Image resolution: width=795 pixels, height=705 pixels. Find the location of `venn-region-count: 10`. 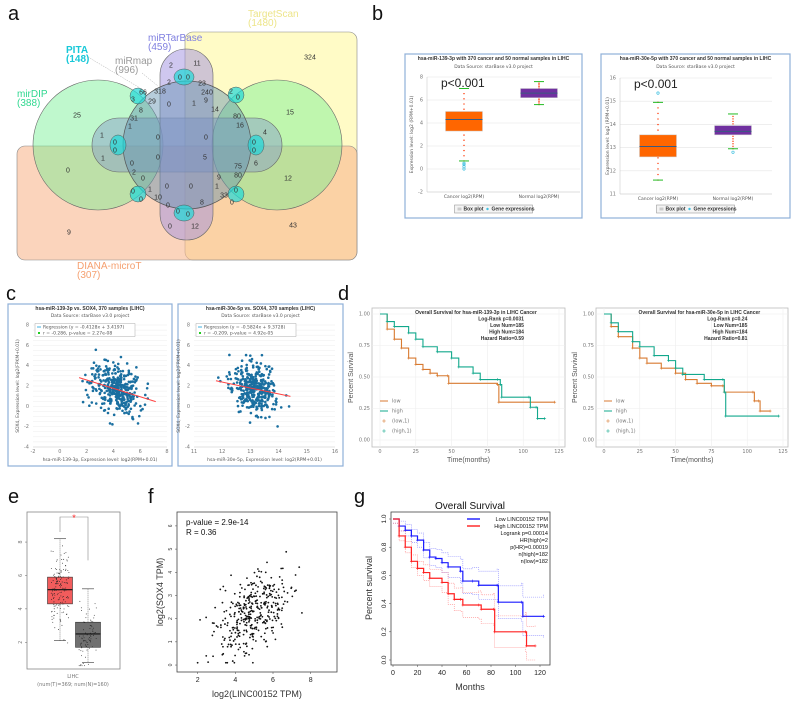

venn-region-count: 10 is located at coordinates (158, 198).